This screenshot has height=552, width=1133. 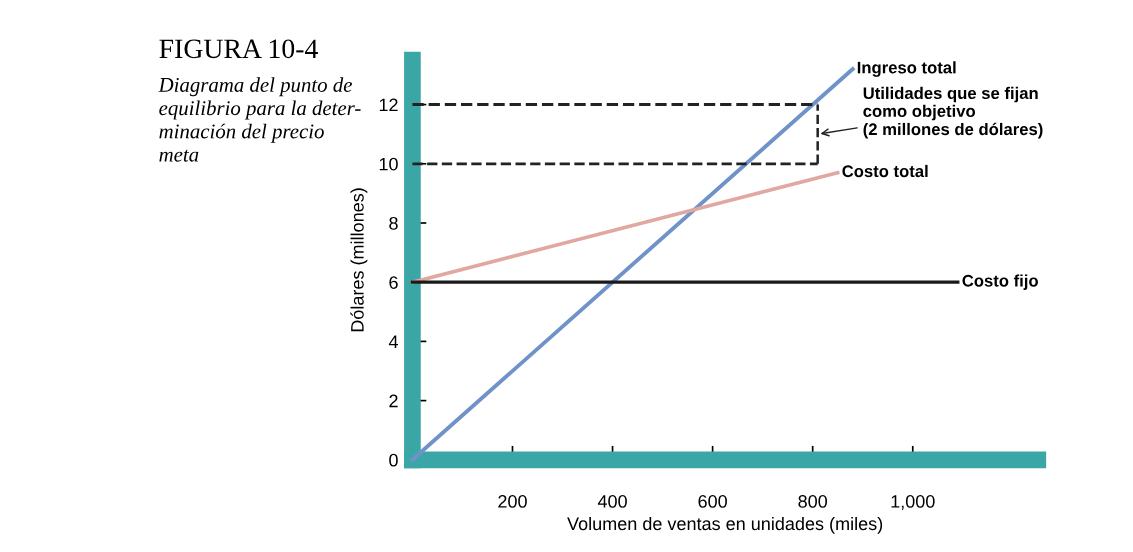 I want to click on x-axis-title: Volumen de ventas en unidades (miles), so click(x=725, y=525).